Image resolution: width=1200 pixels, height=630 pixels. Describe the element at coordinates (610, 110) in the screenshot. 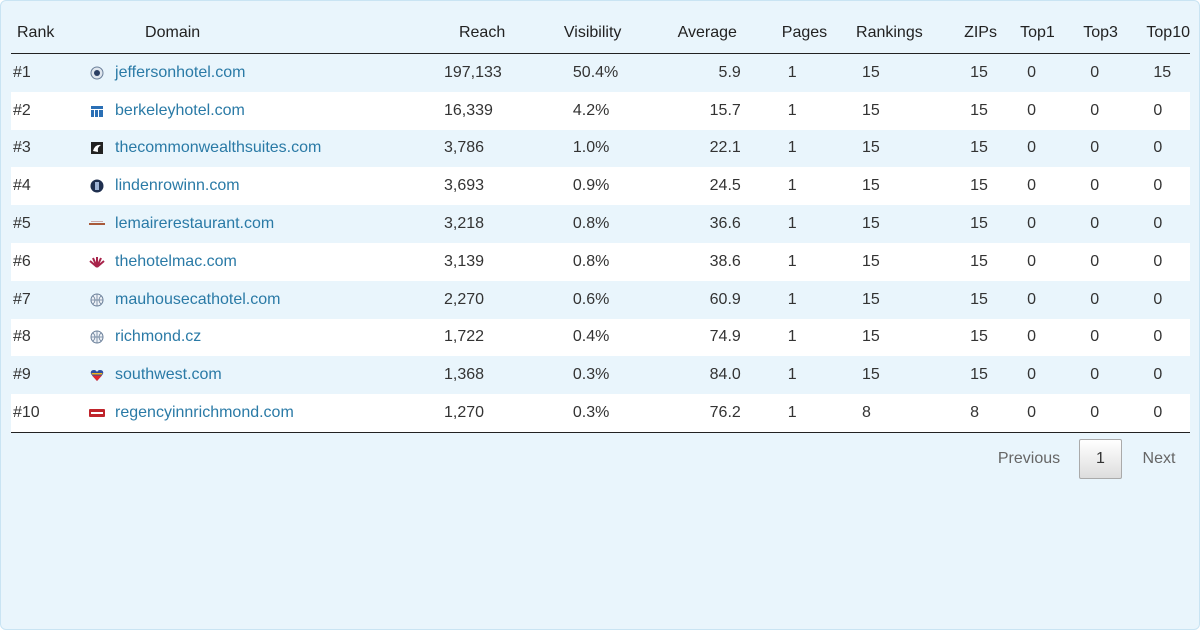

I see `visibility-cell: 4.2%` at that location.